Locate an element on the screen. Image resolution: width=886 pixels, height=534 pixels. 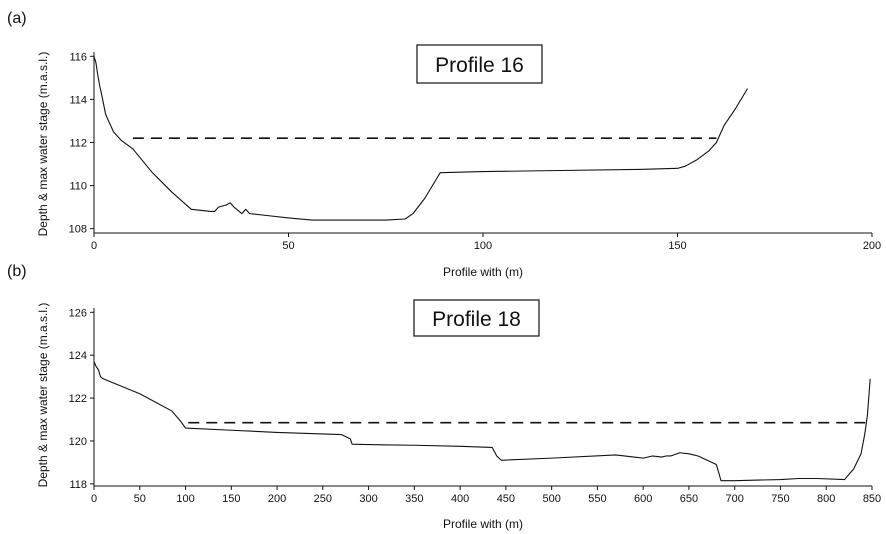
profile-16-x-tick-label: 50 is located at coordinates (288, 246).